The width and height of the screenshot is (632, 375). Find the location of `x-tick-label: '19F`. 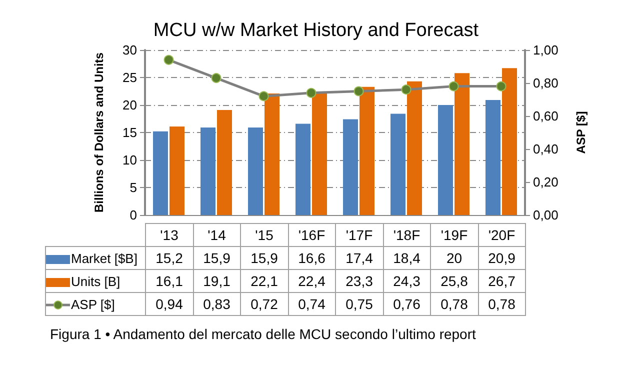

x-tick-label: '19F is located at coordinates (454, 235).